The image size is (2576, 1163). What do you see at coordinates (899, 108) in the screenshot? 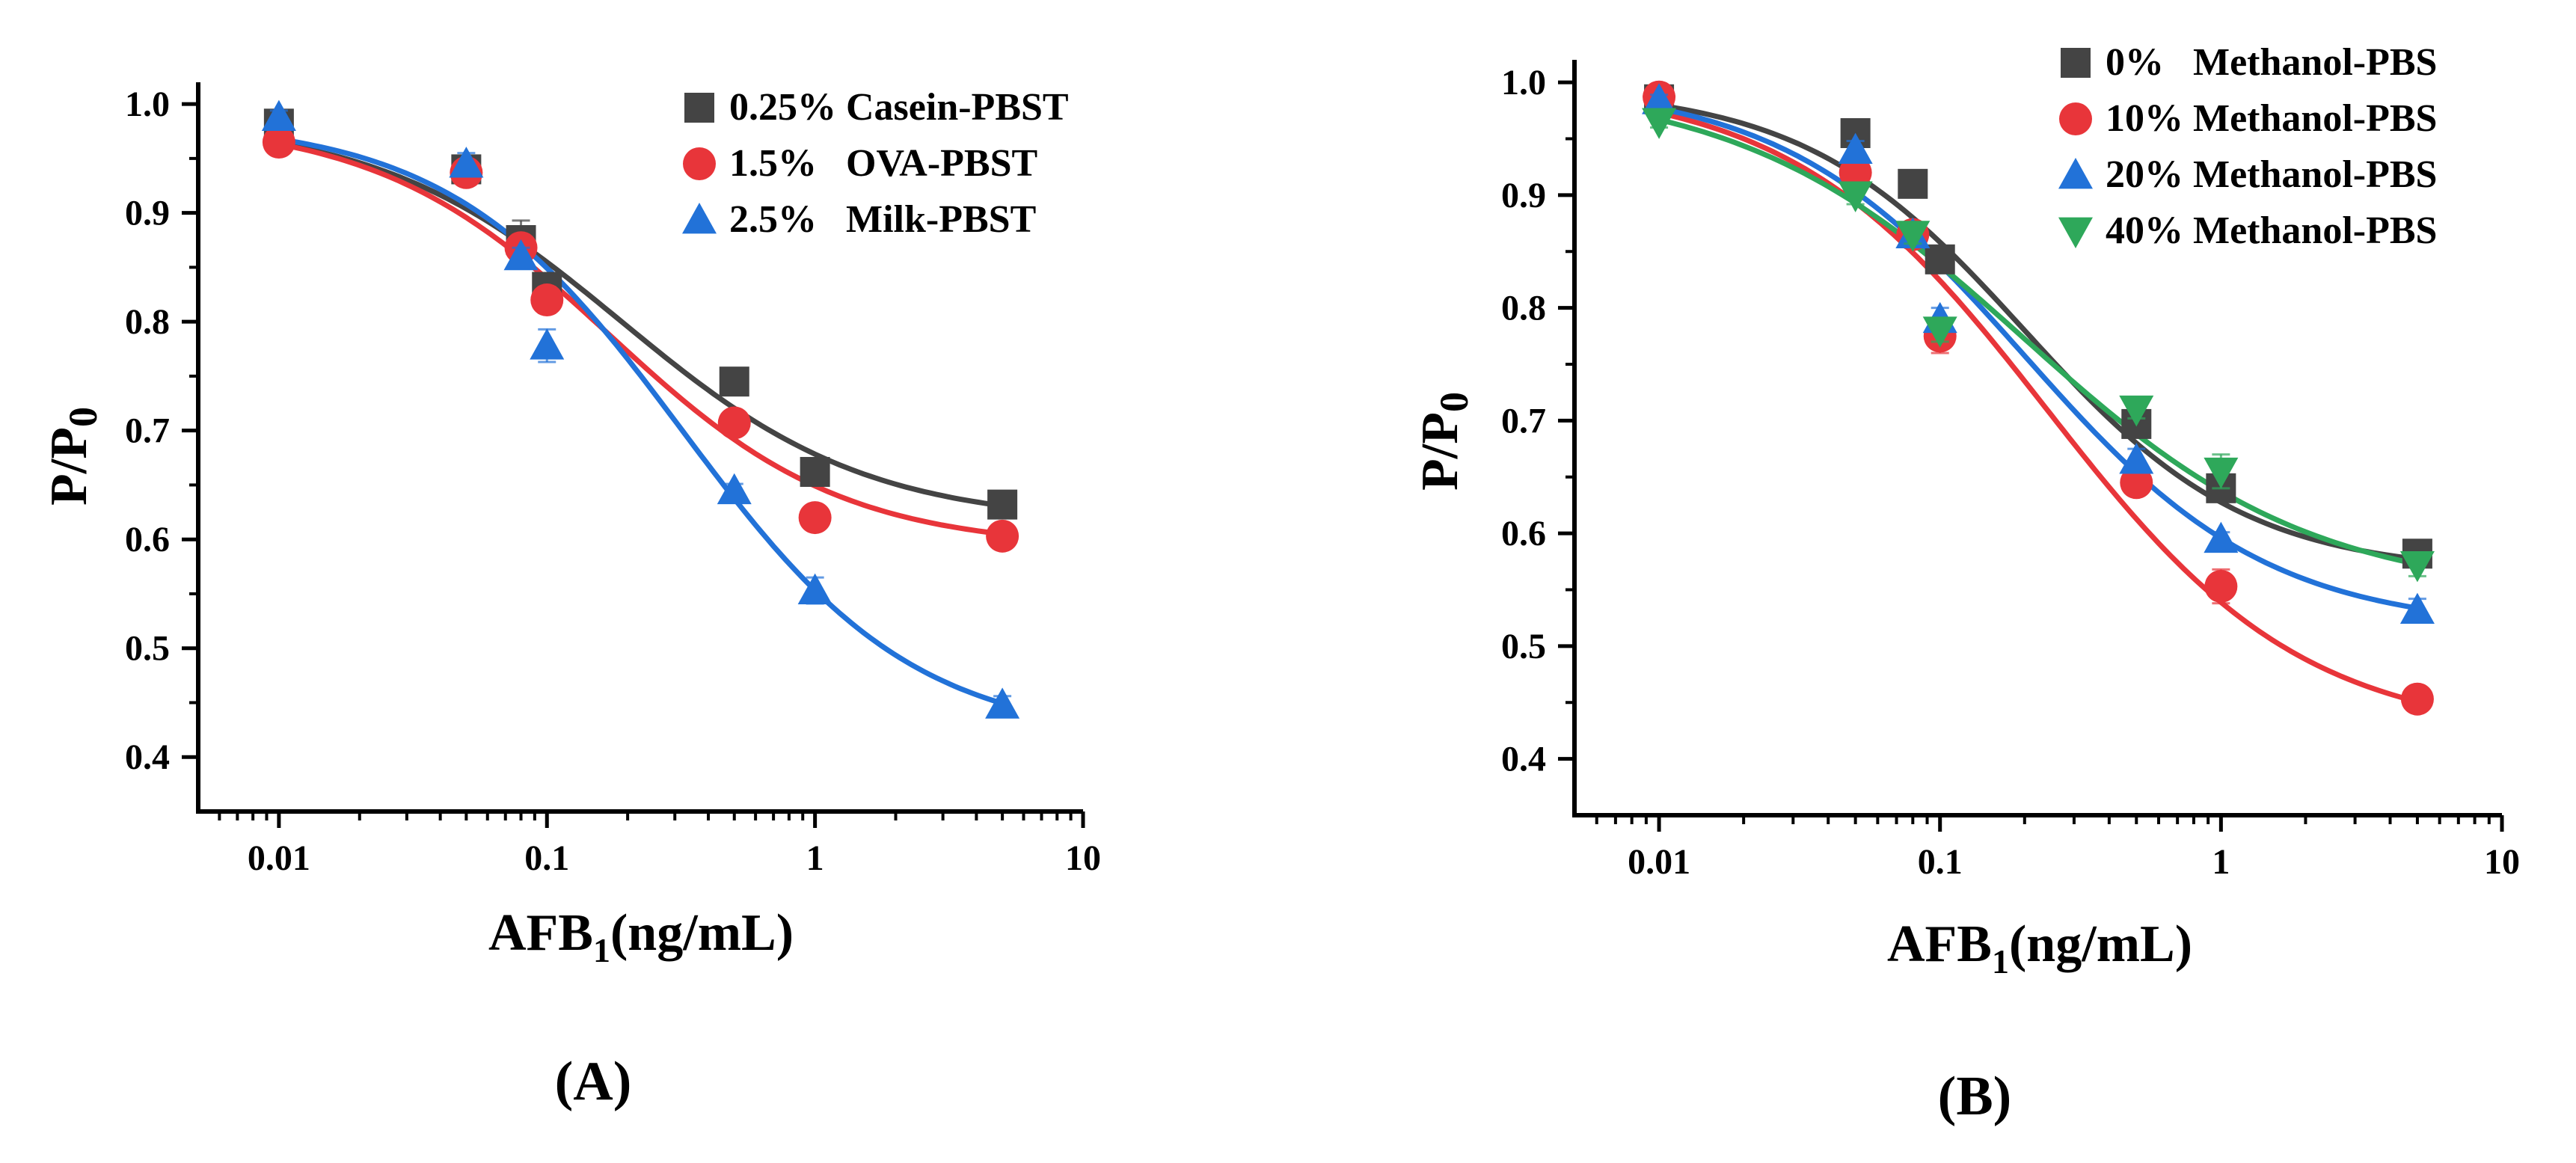
I see `legend-label: 0.25% Casein-PBST` at bounding box center [899, 108].